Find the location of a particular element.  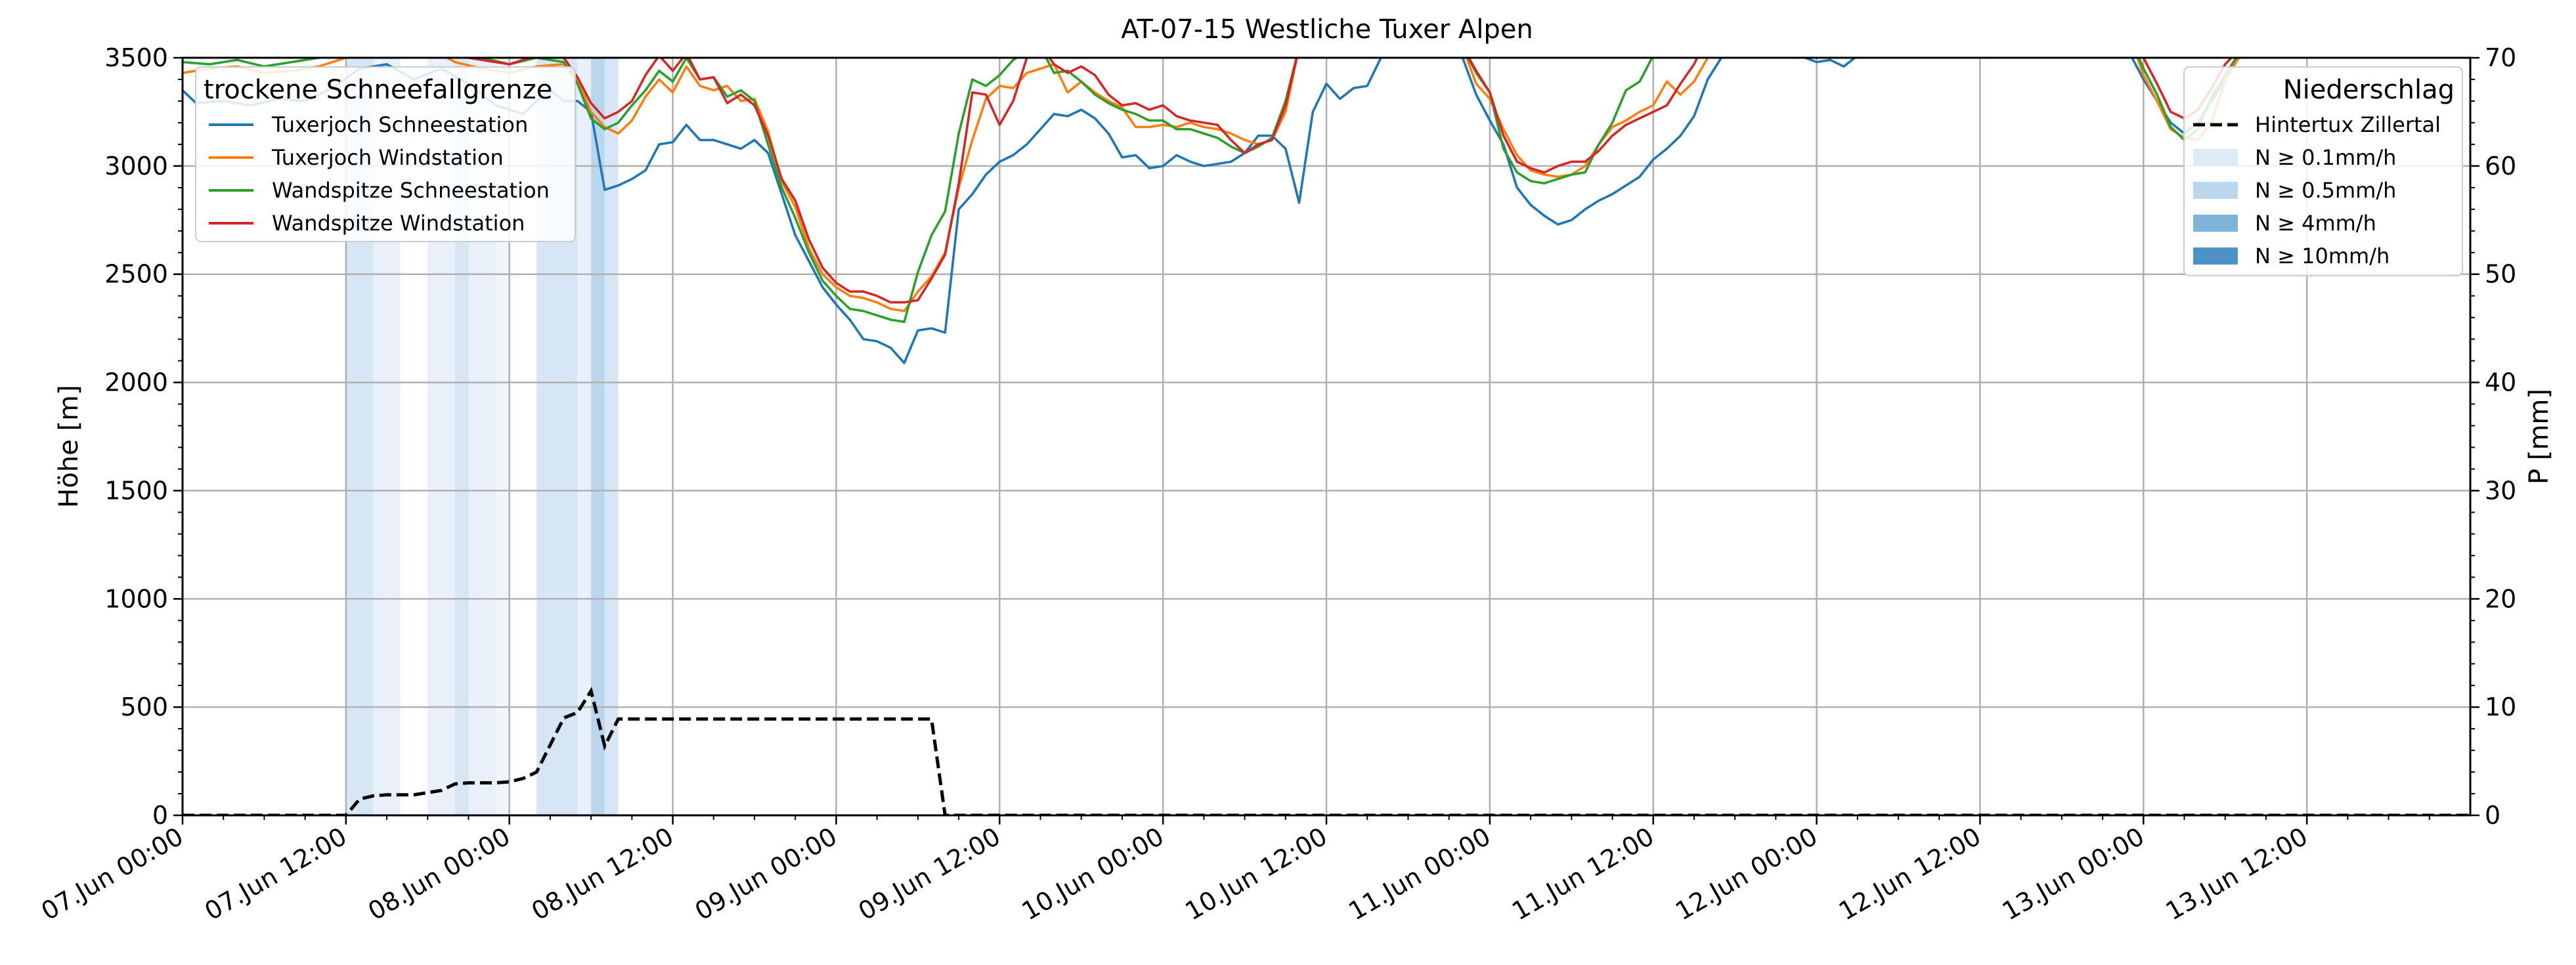

legend-left-label: Wandspitze Windstation is located at coordinates (398, 223).